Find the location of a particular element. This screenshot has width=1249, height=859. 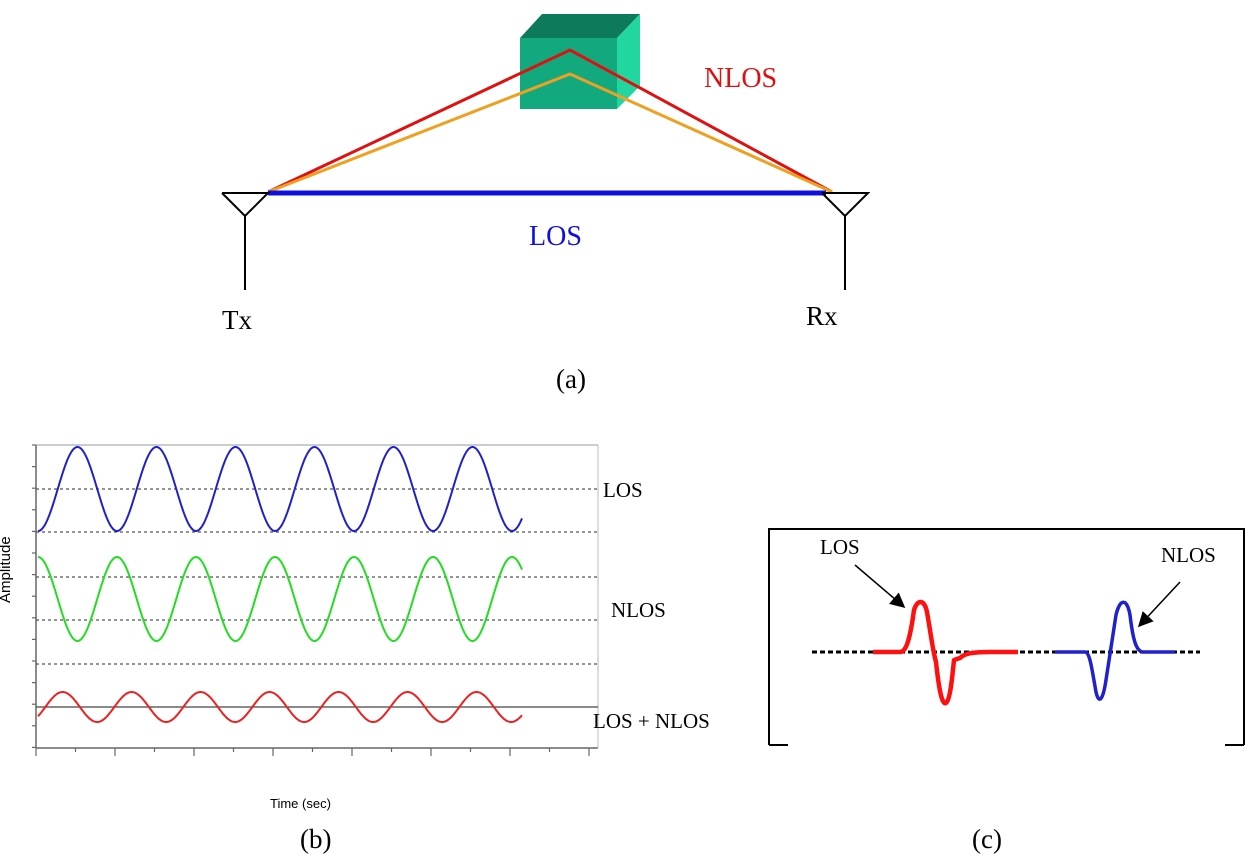

tx-antenna is located at coordinates (246, 241).